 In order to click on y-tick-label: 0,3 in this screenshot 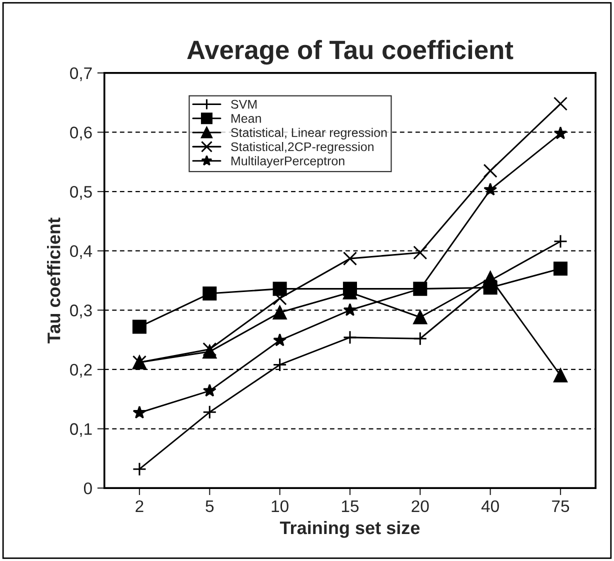, I will do `click(81, 311)`.